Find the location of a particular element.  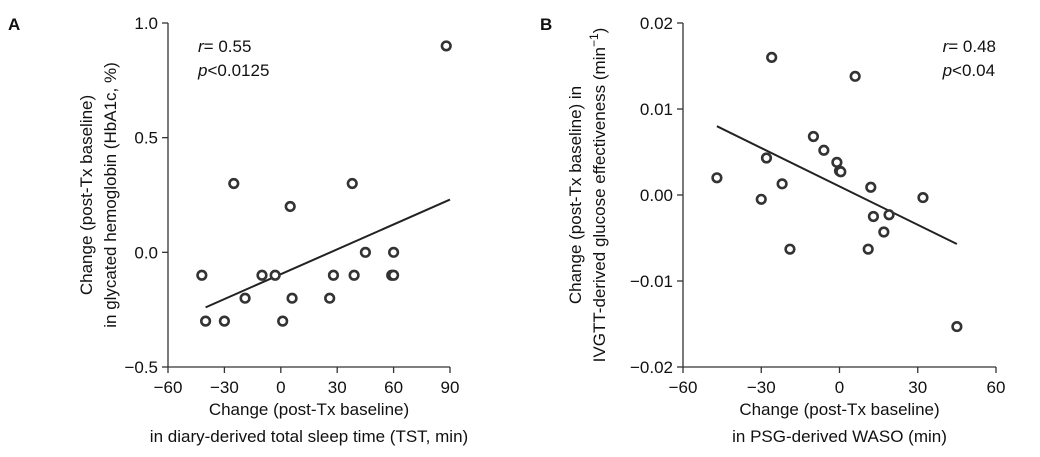

y-axis-label-line2: in glycated hemoglobin (HbA1c, %) is located at coordinates (110, 195).